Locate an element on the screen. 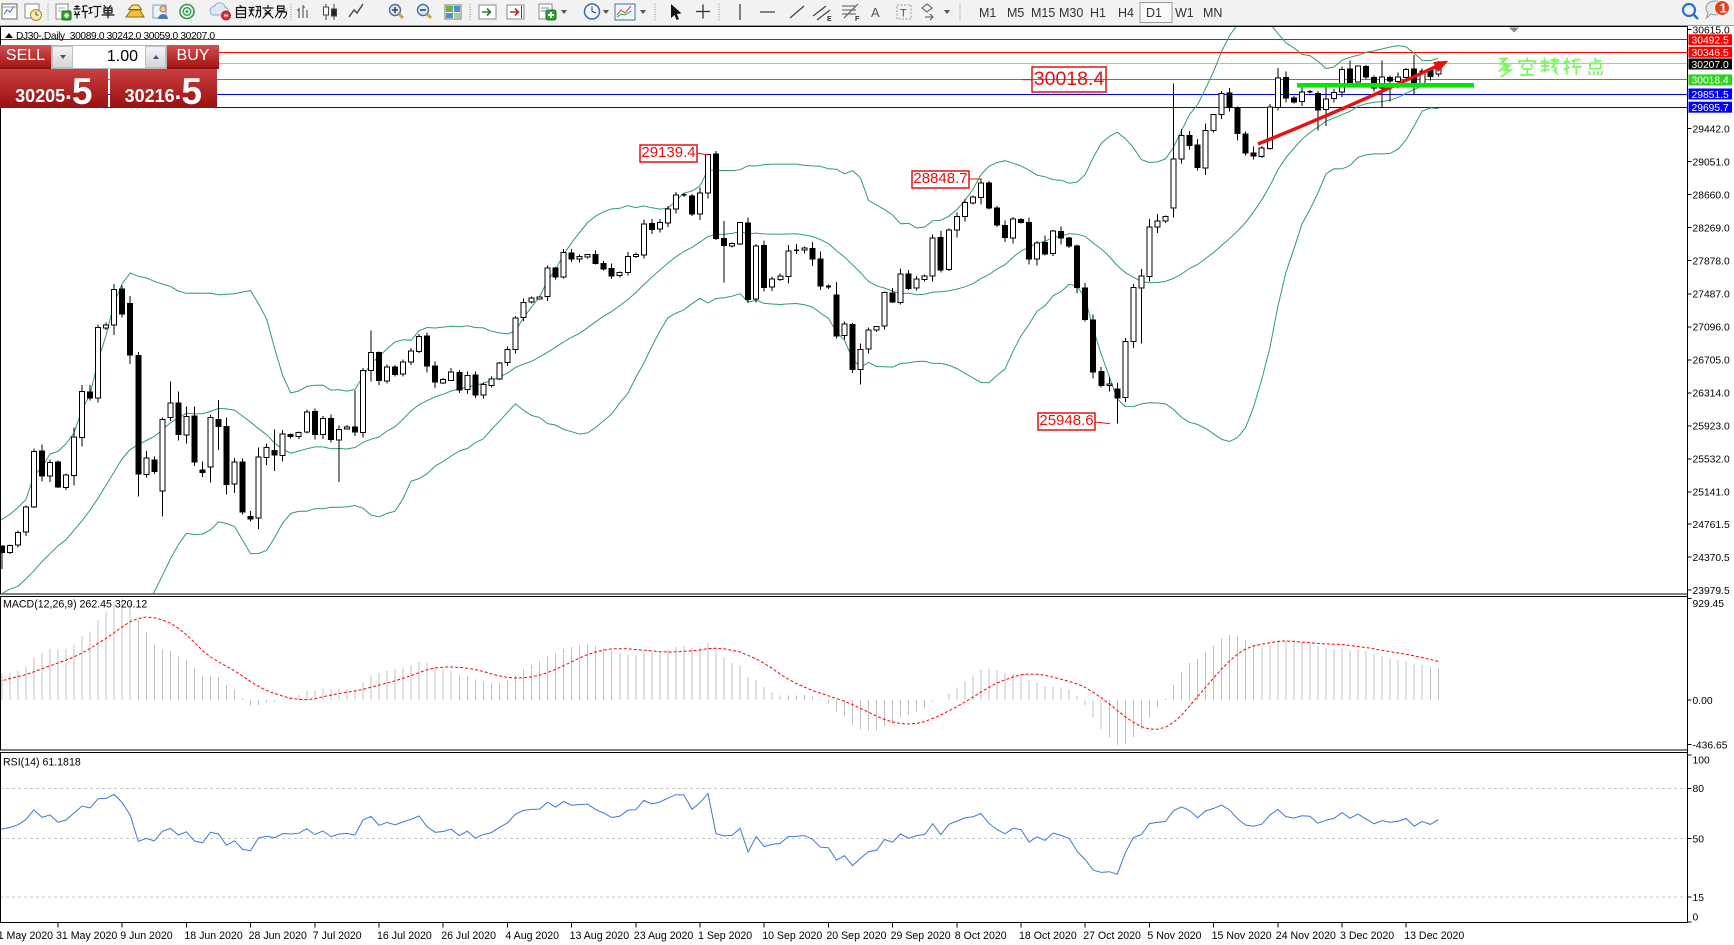  svg-text: E is located at coordinates (829, 19).